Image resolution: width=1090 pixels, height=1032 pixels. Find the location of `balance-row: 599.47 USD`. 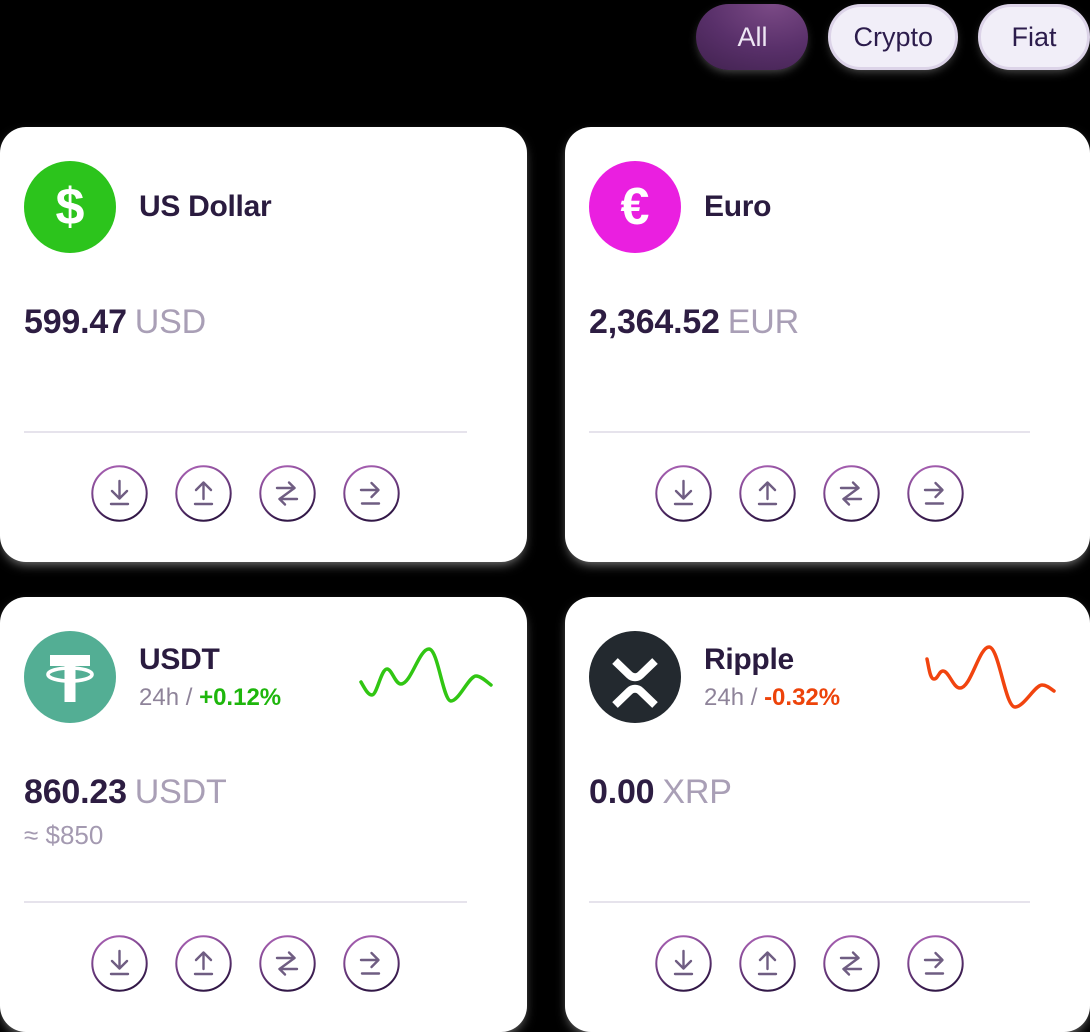

balance-row: 599.47 USD is located at coordinates (263, 322).